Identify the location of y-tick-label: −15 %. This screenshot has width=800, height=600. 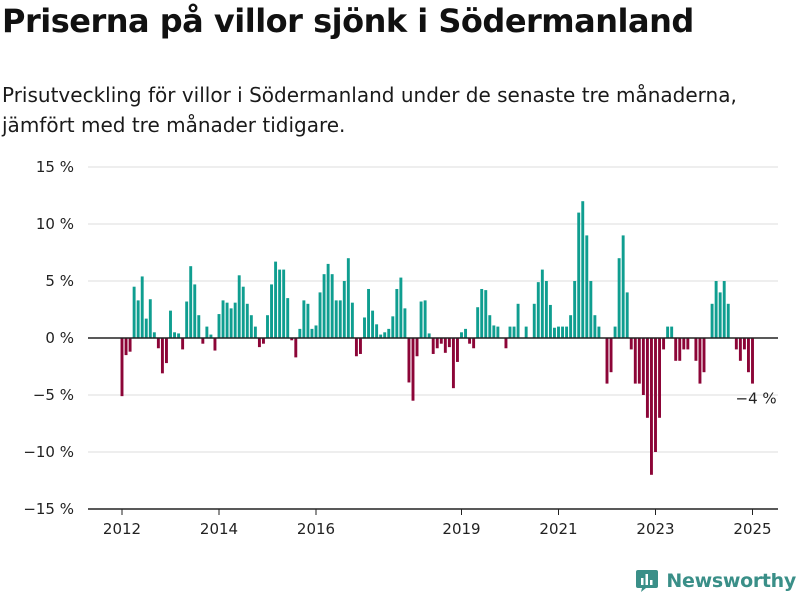
(48, 509).